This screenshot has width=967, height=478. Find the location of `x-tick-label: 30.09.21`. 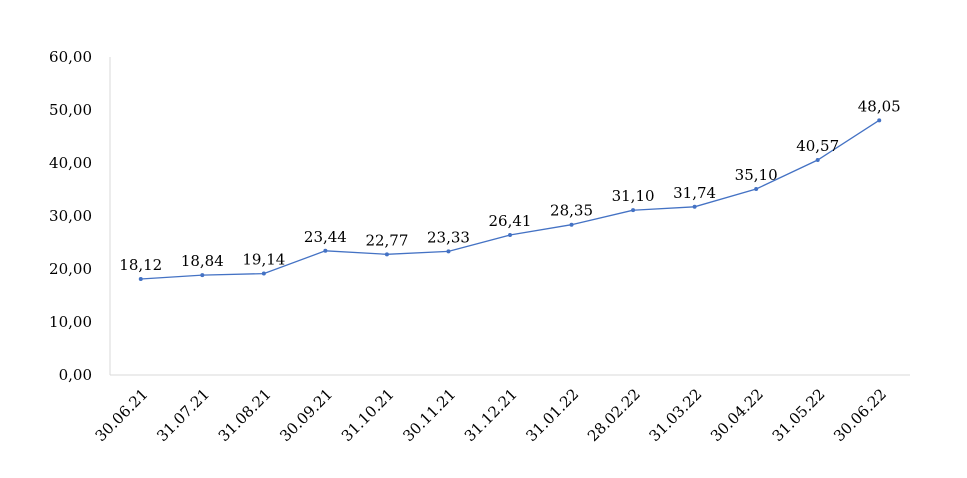

x-tick-label: 30.09.21 is located at coordinates (306, 415).